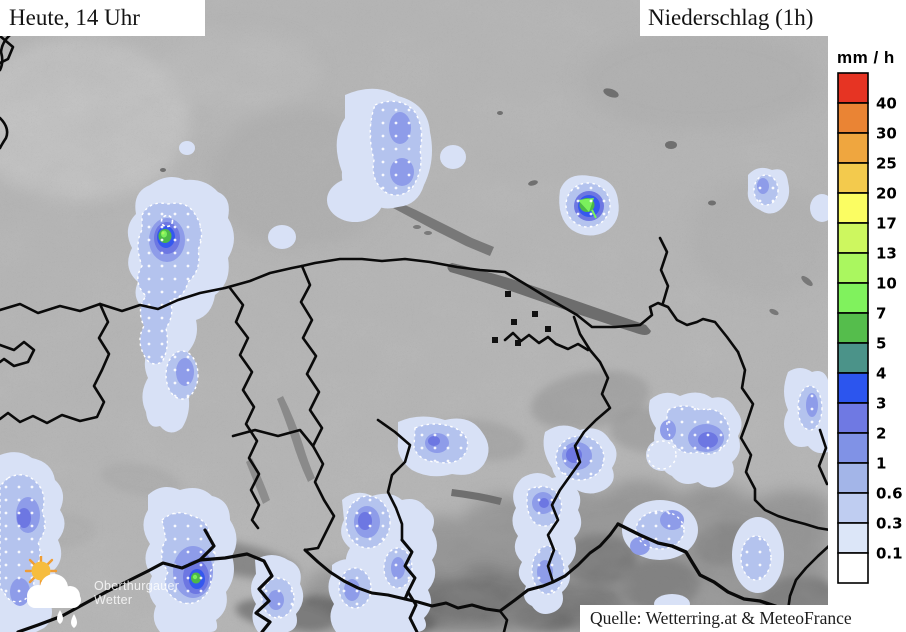 The image size is (906, 632). Describe the element at coordinates (881, 314) in the screenshot. I see `legend-tick-label: 7` at that location.